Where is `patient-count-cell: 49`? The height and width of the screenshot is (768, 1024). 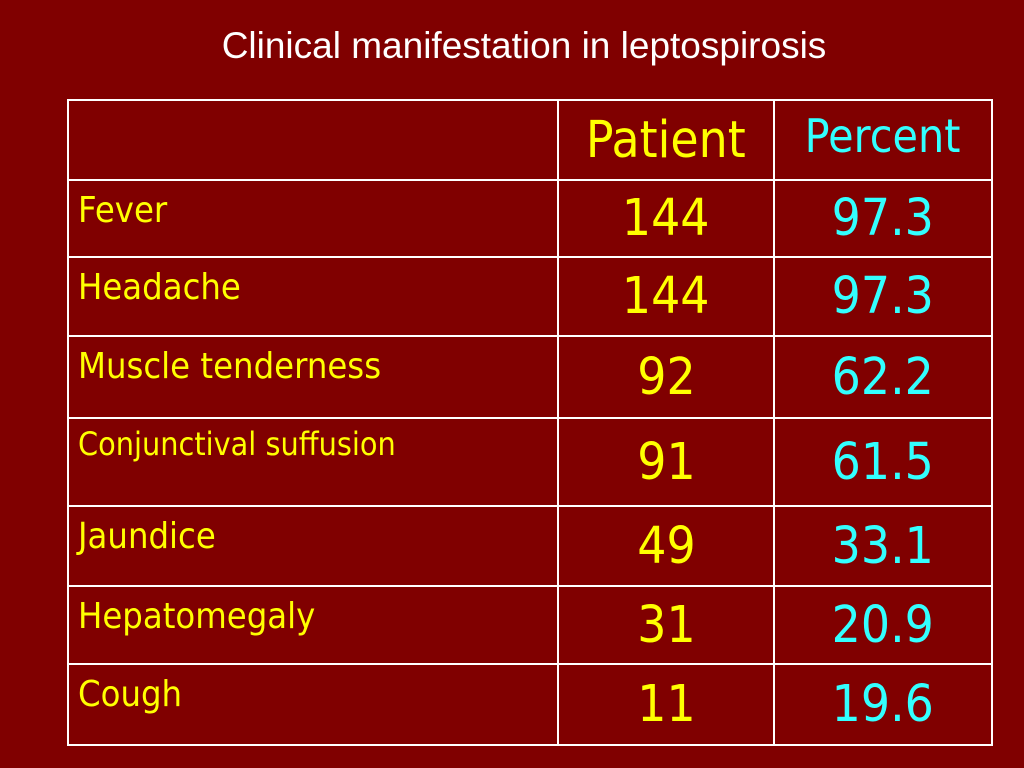
patient-count-cell: 49 is located at coordinates (666, 546).